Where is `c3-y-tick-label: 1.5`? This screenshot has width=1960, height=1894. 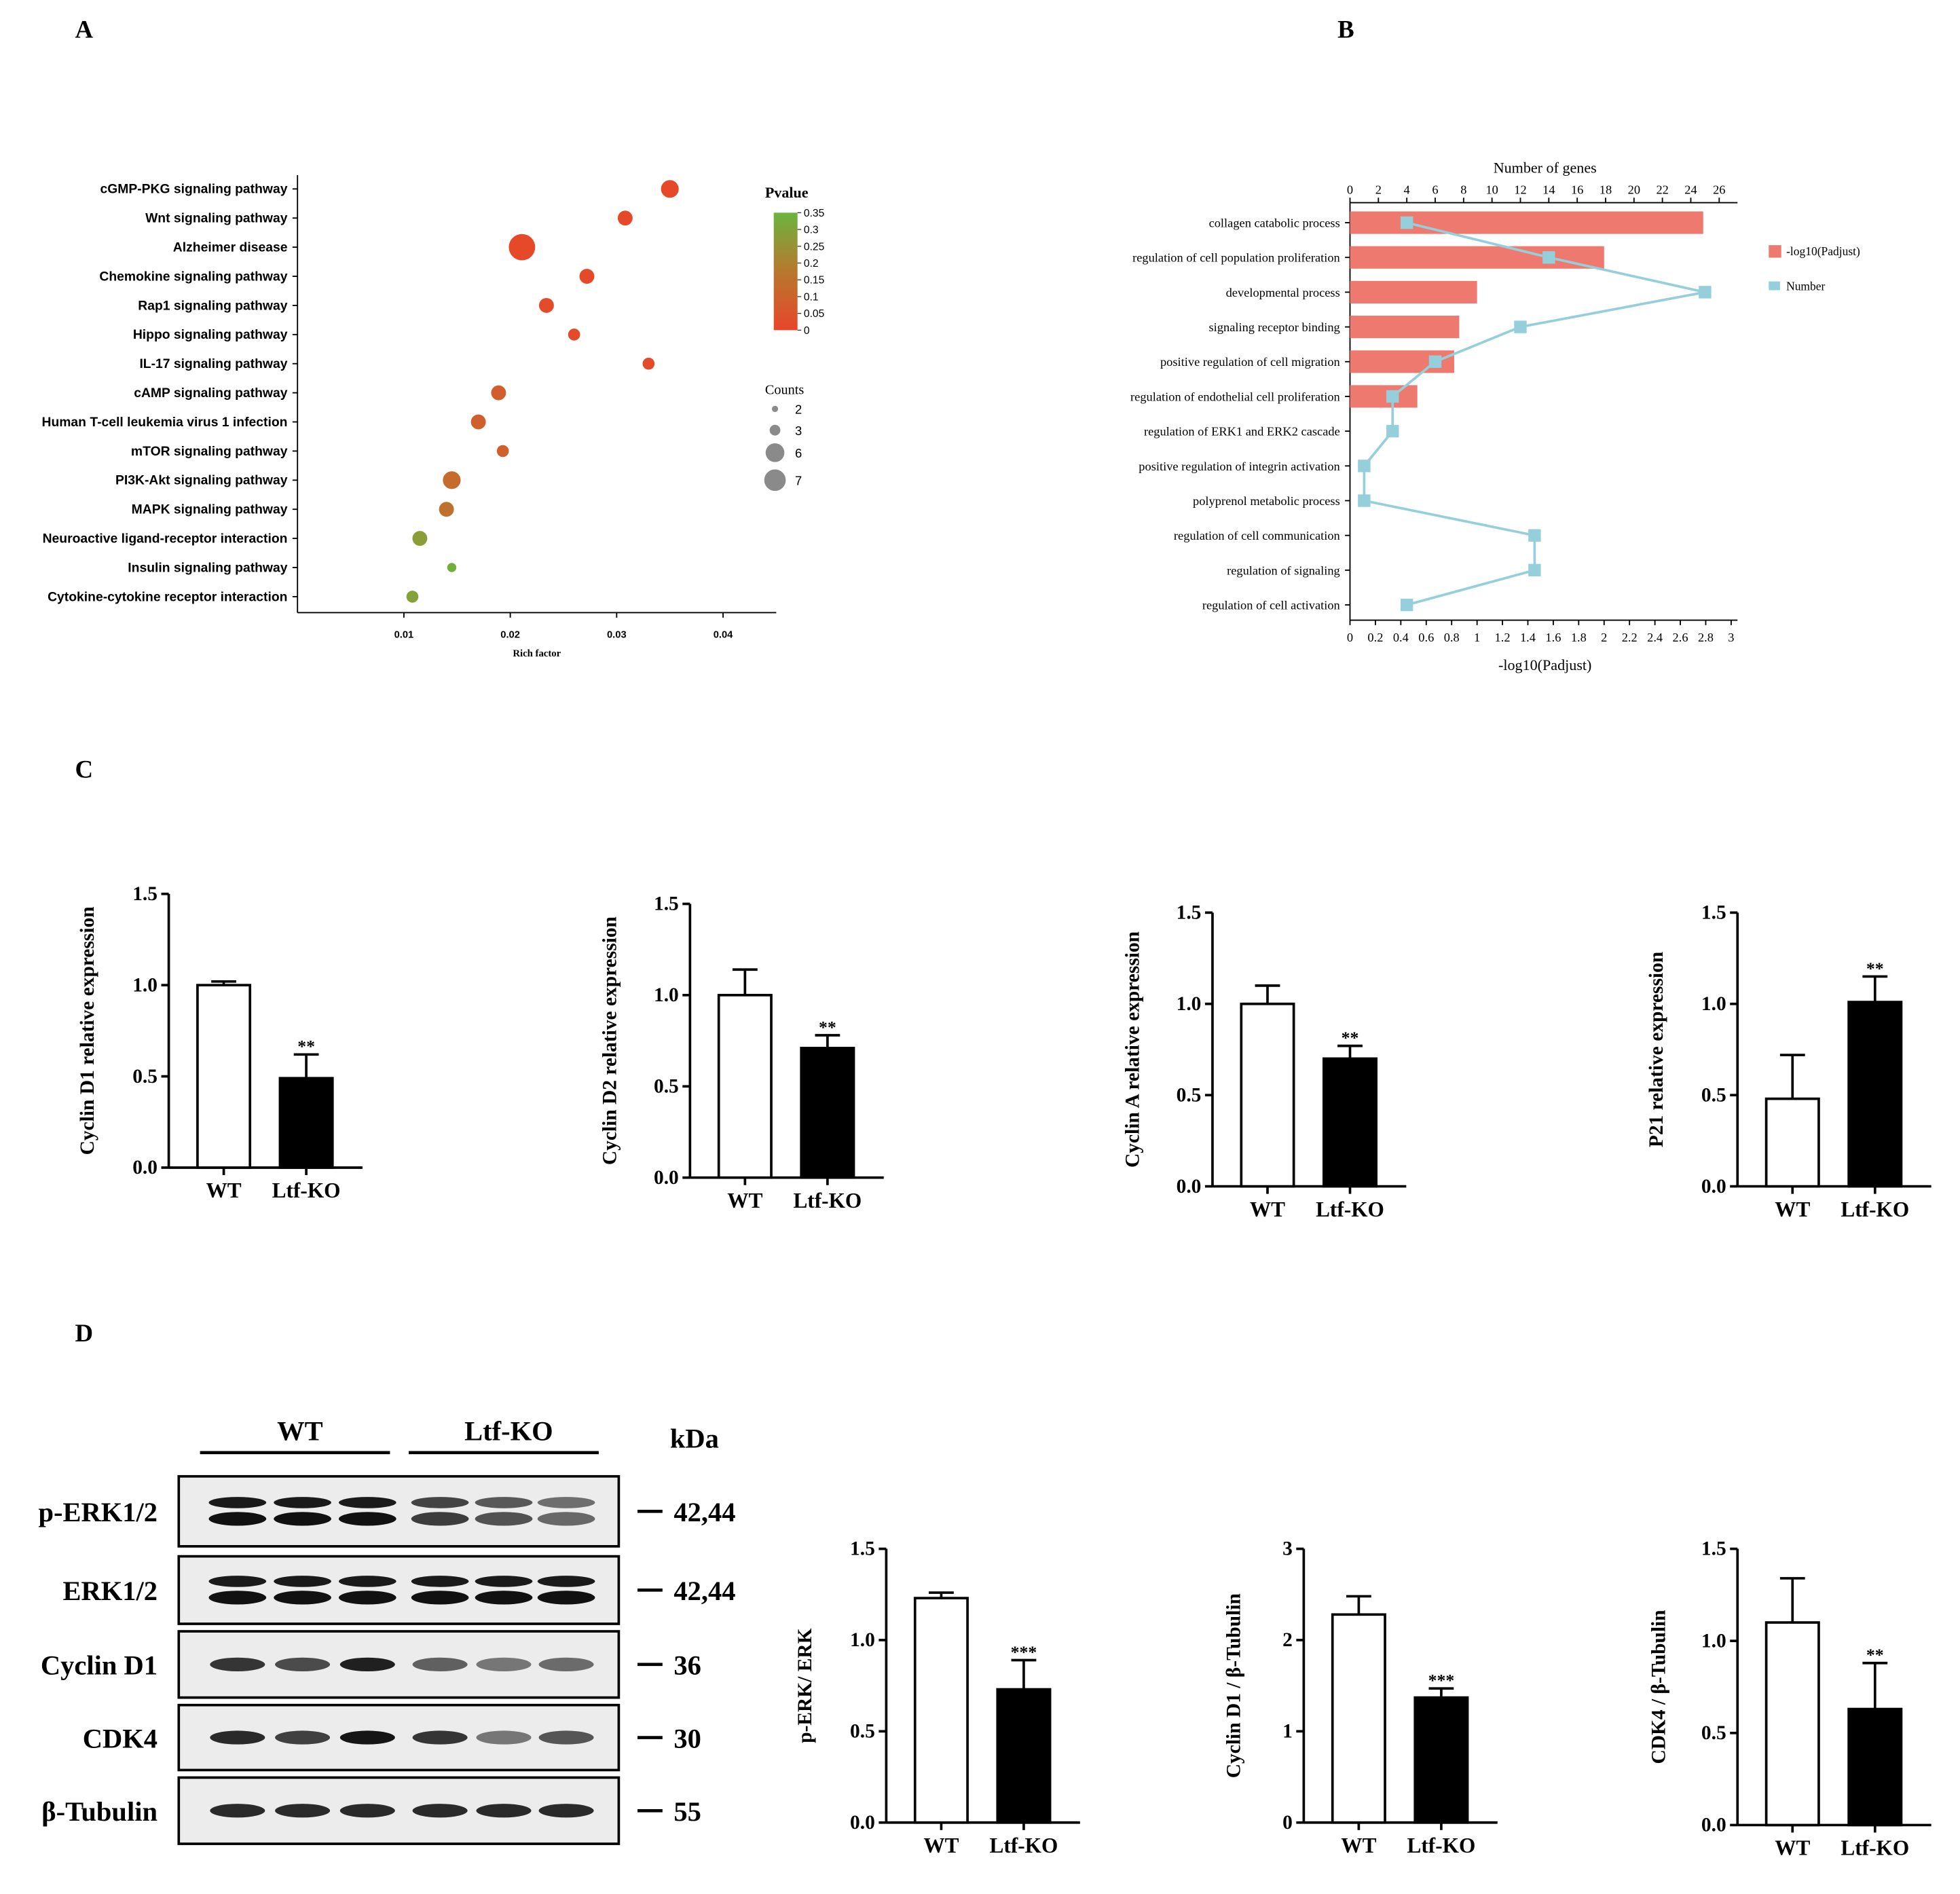 c3-y-tick-label: 1.5 is located at coordinates (1190, 913).